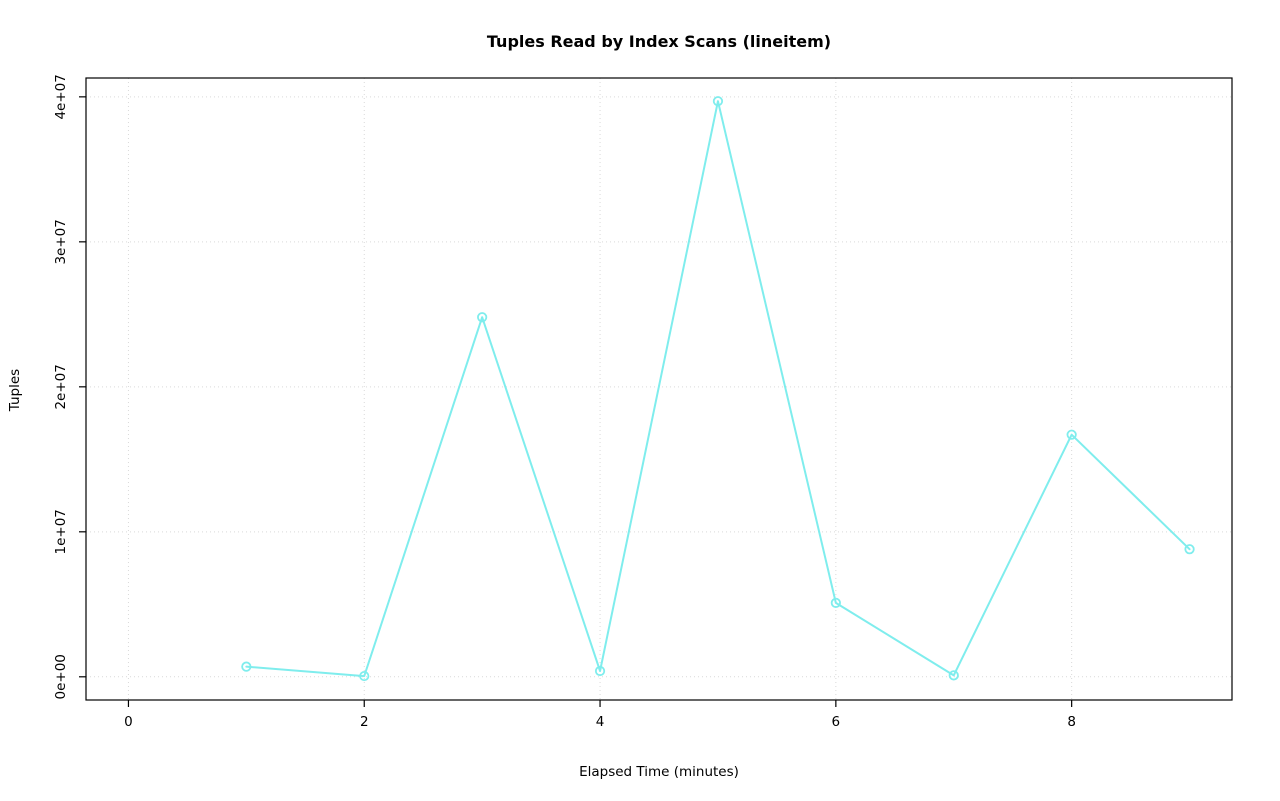 The width and height of the screenshot is (1280, 801). What do you see at coordinates (15, 390) in the screenshot?
I see `y-axis-label: Tuples` at bounding box center [15, 390].